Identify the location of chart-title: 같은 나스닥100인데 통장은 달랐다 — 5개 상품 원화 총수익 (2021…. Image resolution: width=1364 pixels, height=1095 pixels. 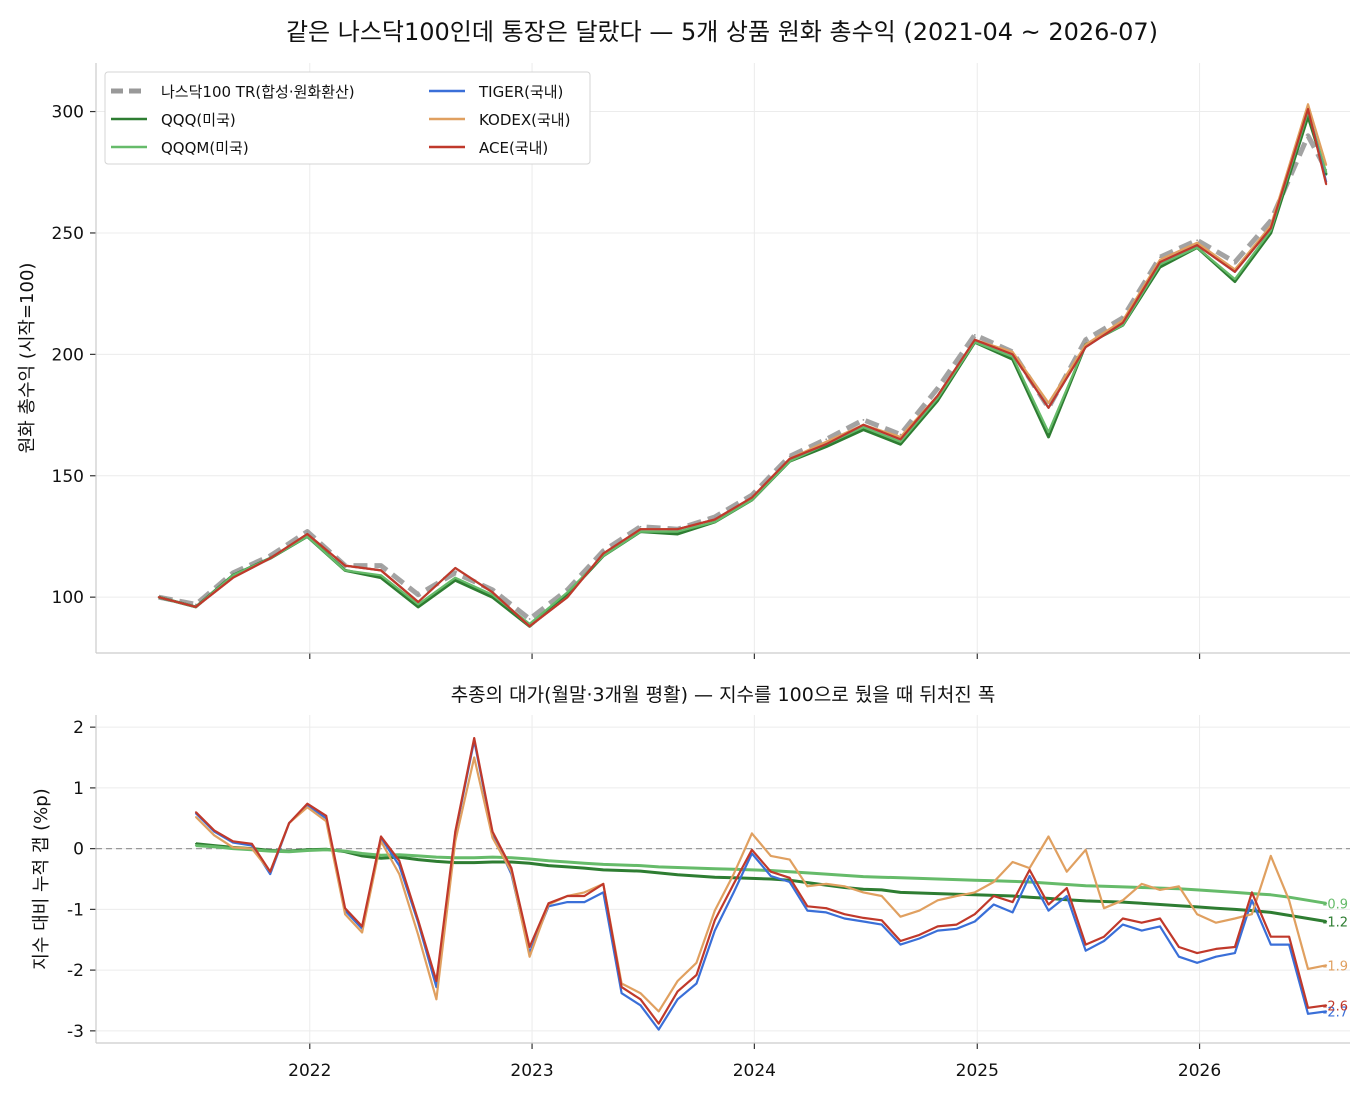
(722, 32).